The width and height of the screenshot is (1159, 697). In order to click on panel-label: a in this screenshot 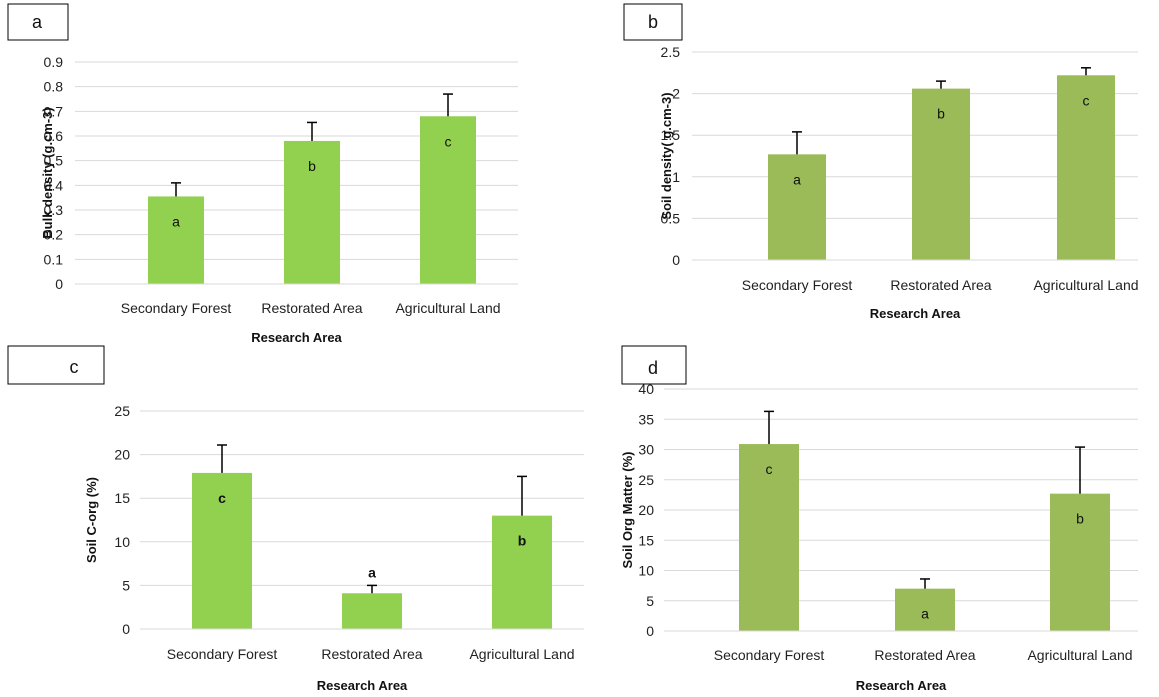, I will do `click(37, 22)`.